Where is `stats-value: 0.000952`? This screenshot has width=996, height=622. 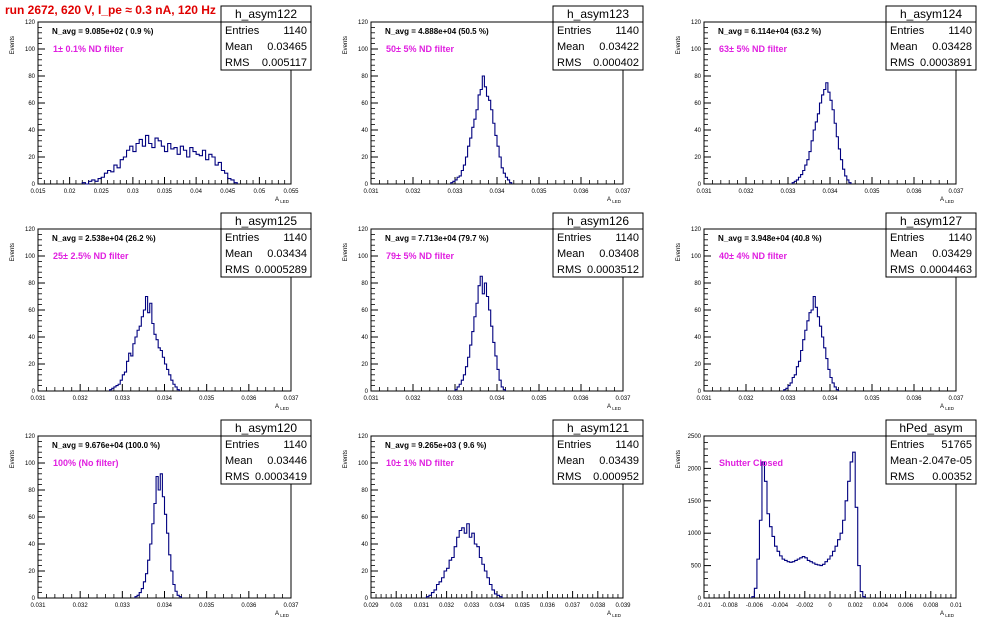 stats-value: 0.000952 is located at coordinates (616, 477).